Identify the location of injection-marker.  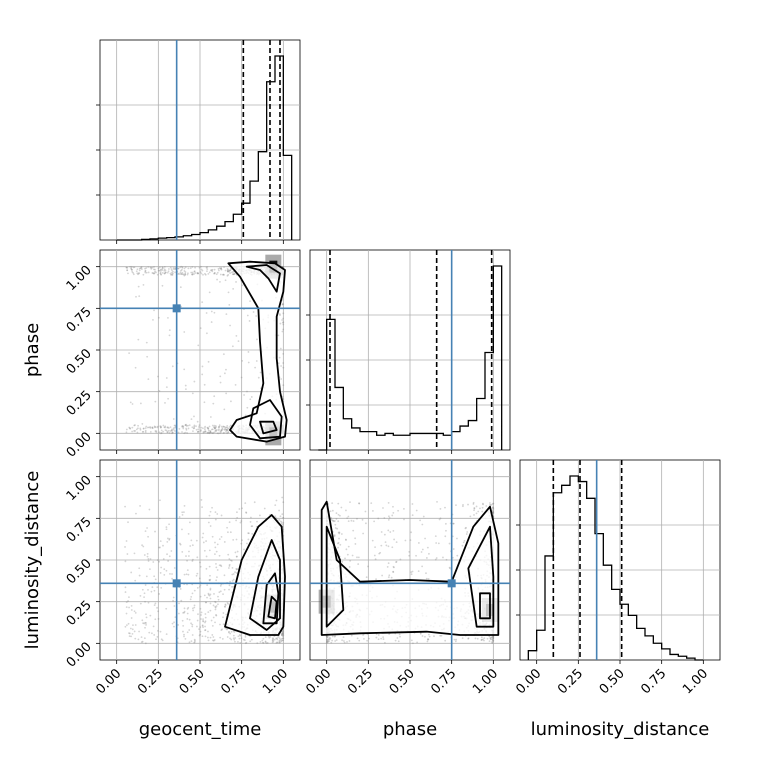
(176, 583).